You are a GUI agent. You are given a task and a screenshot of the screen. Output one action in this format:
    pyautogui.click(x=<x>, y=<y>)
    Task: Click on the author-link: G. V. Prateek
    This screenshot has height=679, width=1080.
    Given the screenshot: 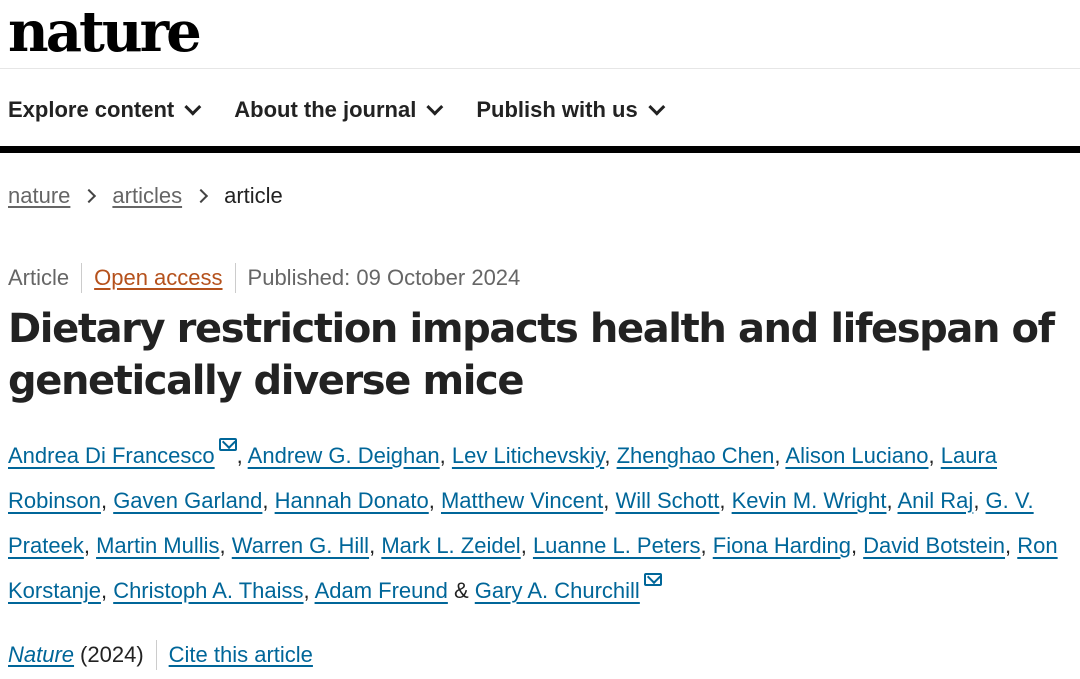 What is the action you would take?
    pyautogui.click(x=521, y=523)
    